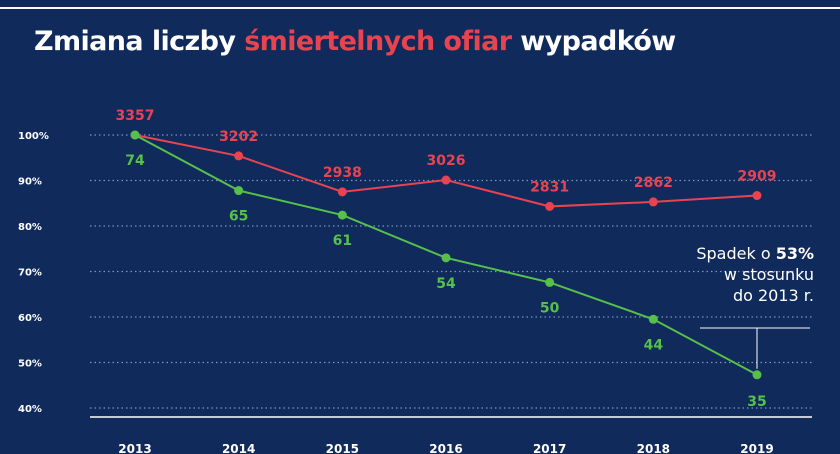 This screenshot has height=454, width=840. What do you see at coordinates (446, 161) in the screenshot?
I see `data-label-red: 3026` at bounding box center [446, 161].